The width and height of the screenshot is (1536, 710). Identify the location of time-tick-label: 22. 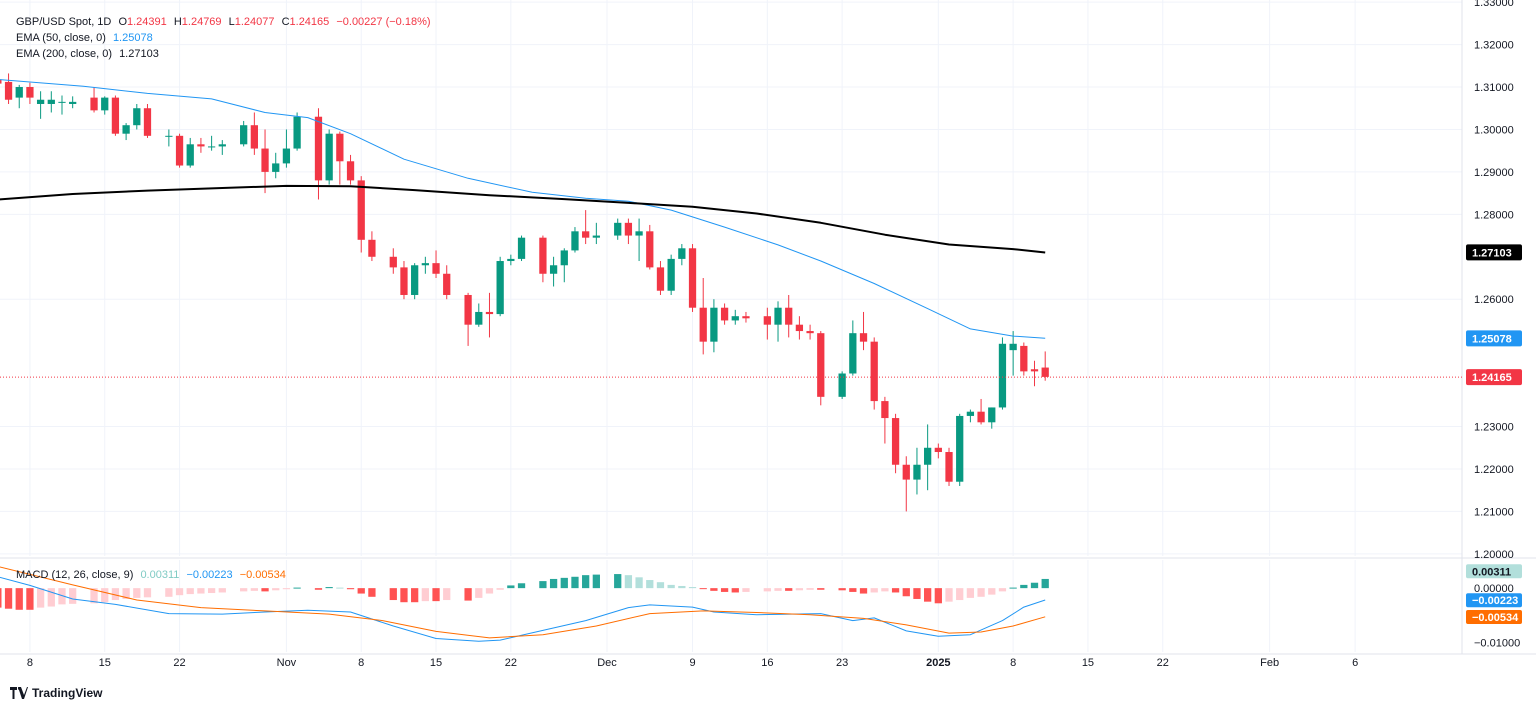
(179, 663).